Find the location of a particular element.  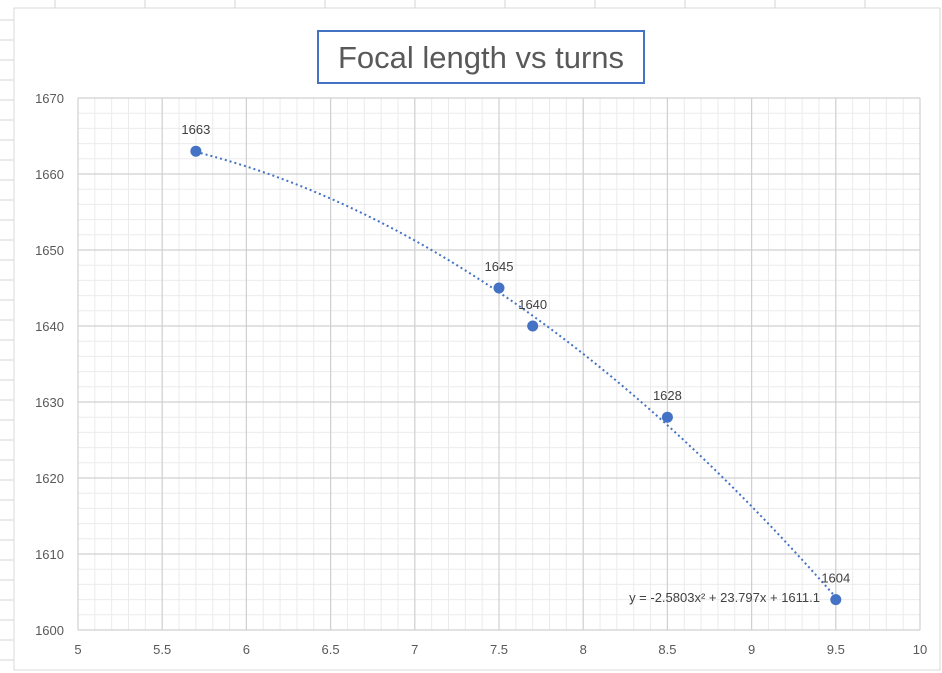

x-tick-label: 5.5 is located at coordinates (162, 649).